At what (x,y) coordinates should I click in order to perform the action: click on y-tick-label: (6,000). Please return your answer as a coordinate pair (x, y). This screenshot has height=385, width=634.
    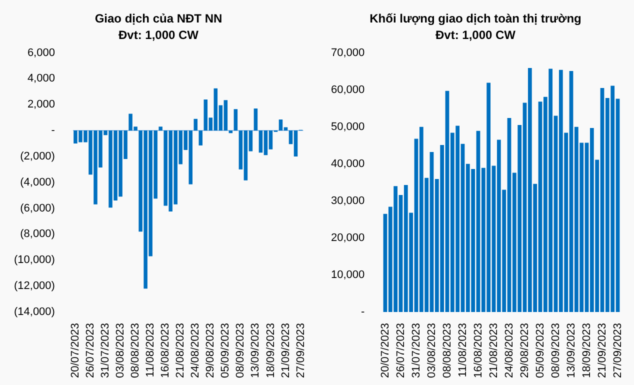
    Looking at the image, I should click on (37, 208).